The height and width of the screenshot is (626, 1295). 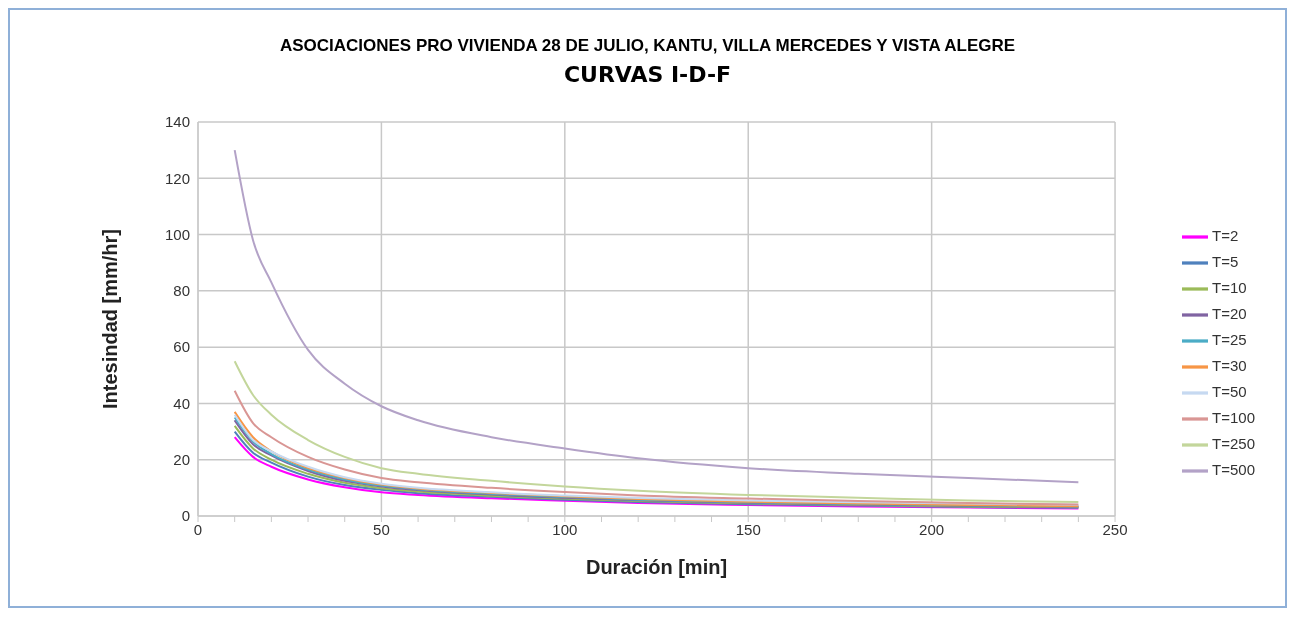 What do you see at coordinates (748, 529) in the screenshot?
I see `x-tick-label: 150` at bounding box center [748, 529].